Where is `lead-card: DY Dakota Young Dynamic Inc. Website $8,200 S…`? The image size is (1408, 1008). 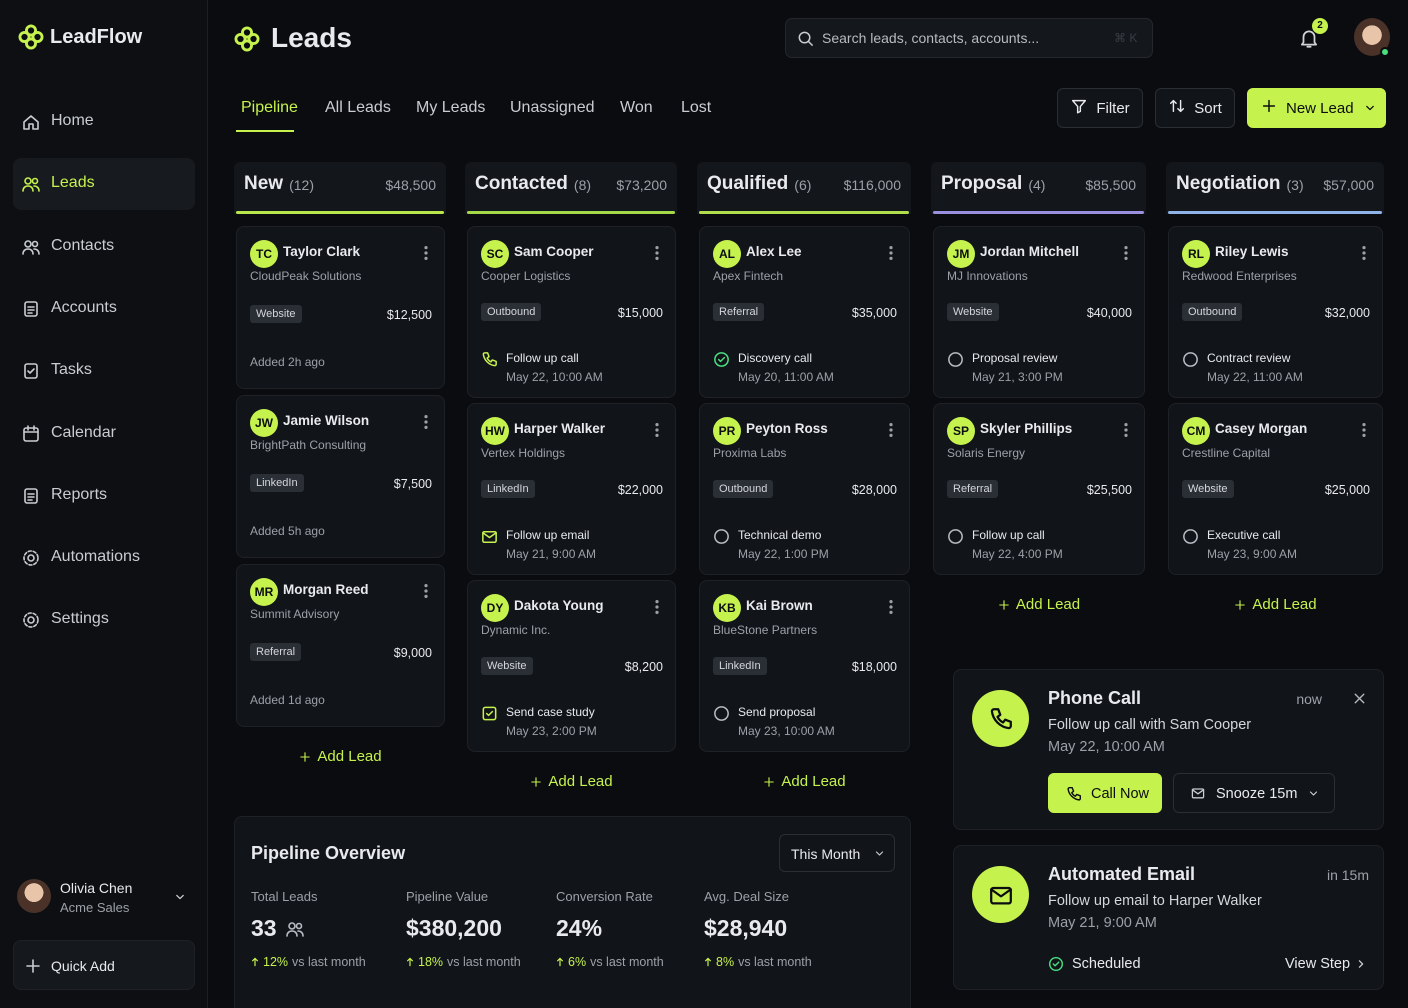
lead-card: DY Dakota Young Dynamic Inc. Website $8,200 S… is located at coordinates (571, 666).